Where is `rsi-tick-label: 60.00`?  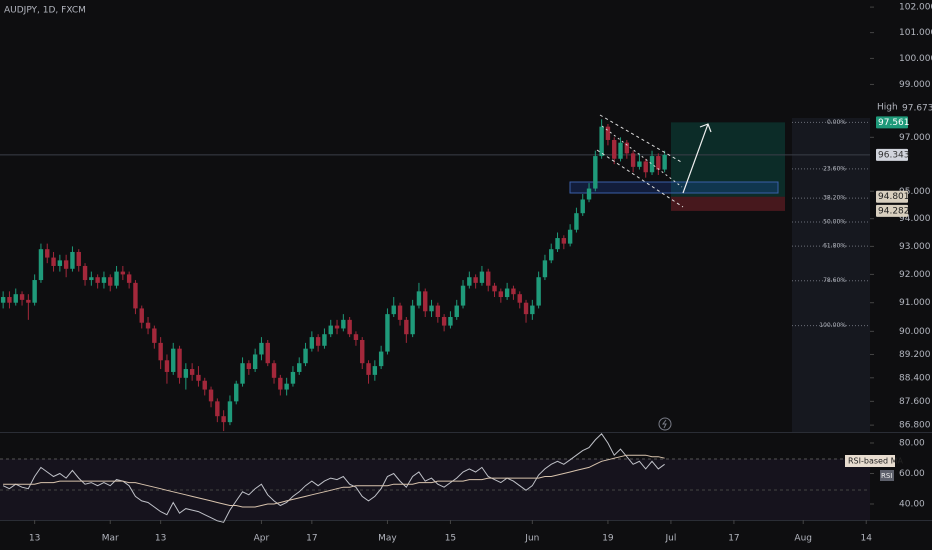
rsi-tick-label: 60.00 is located at coordinates (912, 474).